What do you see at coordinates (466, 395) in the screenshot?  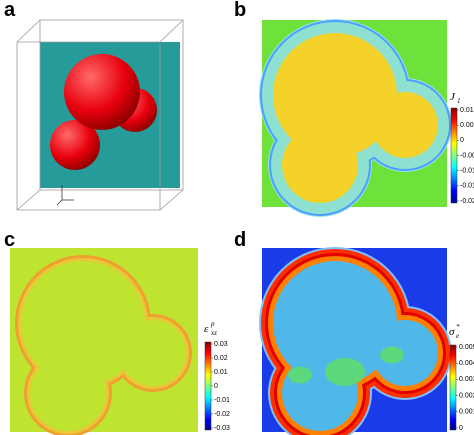 I see `colorbar-tick-label: 0.002` at bounding box center [466, 395].